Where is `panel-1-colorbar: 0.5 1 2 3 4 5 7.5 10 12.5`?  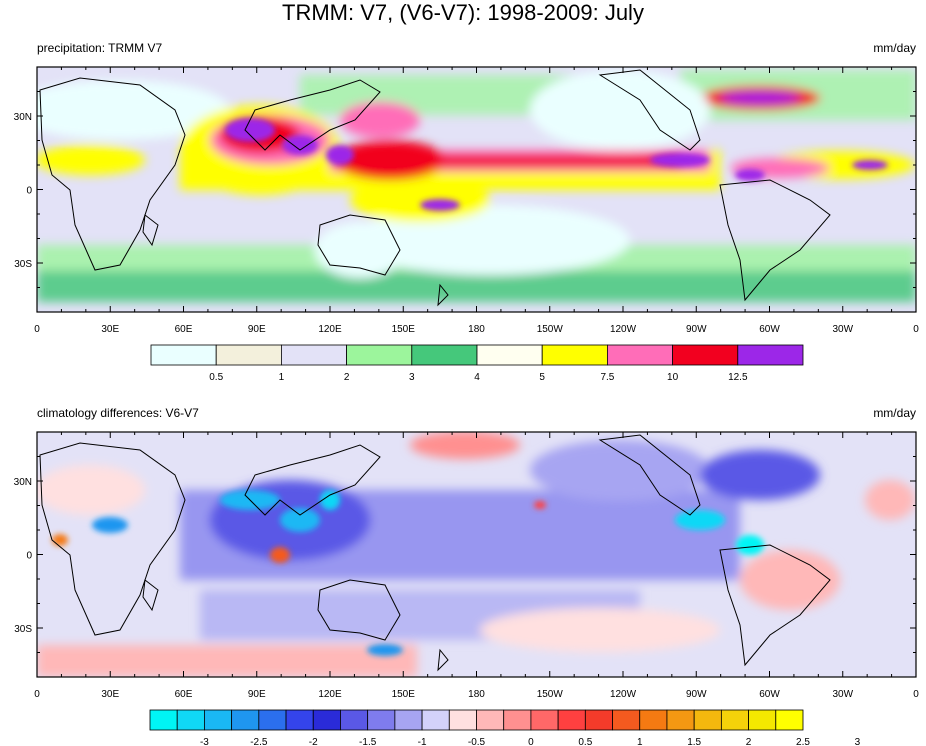 panel-1-colorbar: 0.5 1 2 3 4 5 7.5 10 12.5 is located at coordinates (477, 363).